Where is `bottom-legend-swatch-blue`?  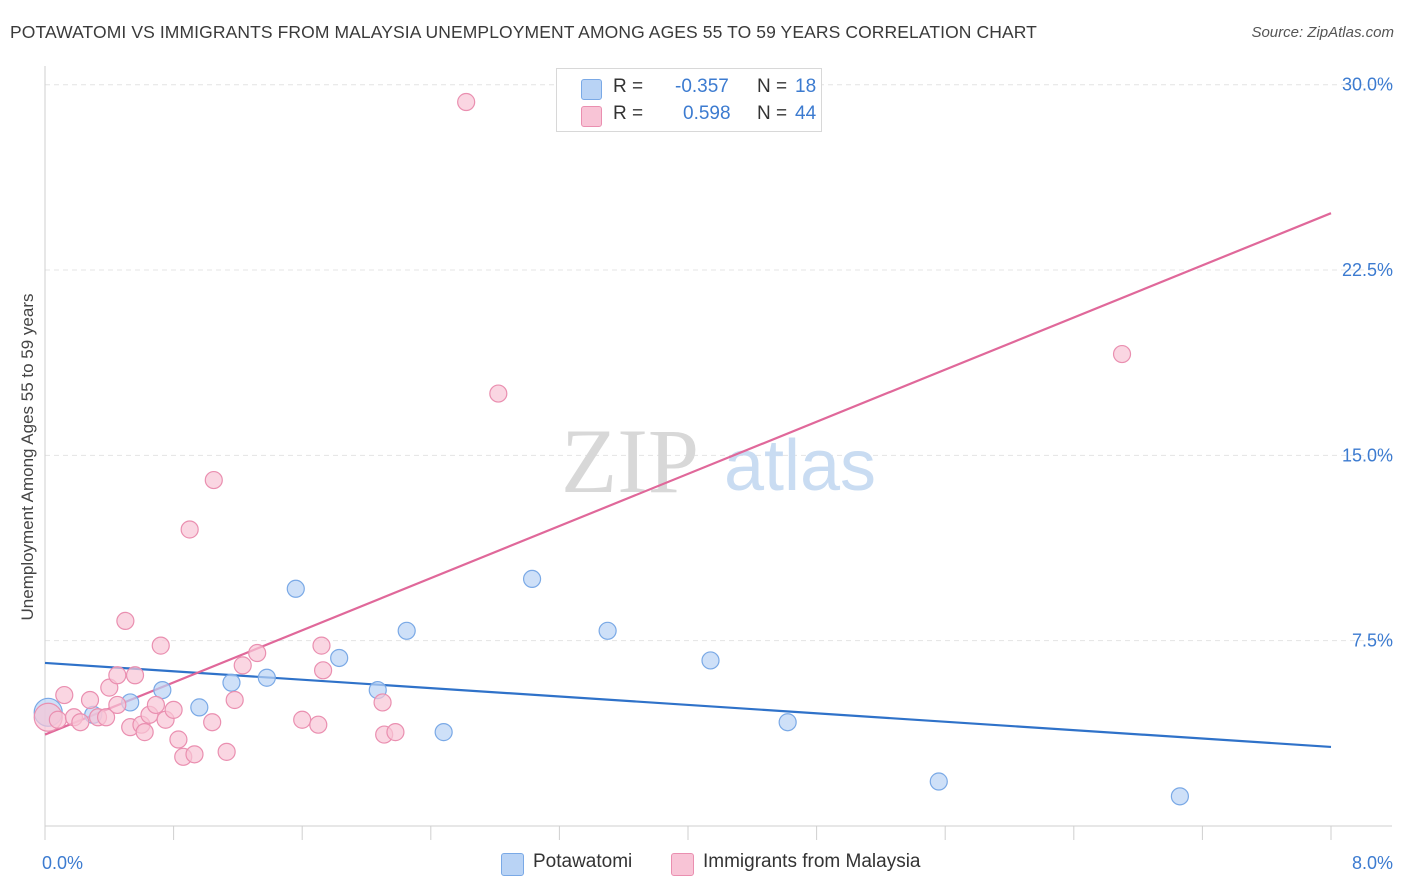 bottom-legend-swatch-blue is located at coordinates (512, 864).